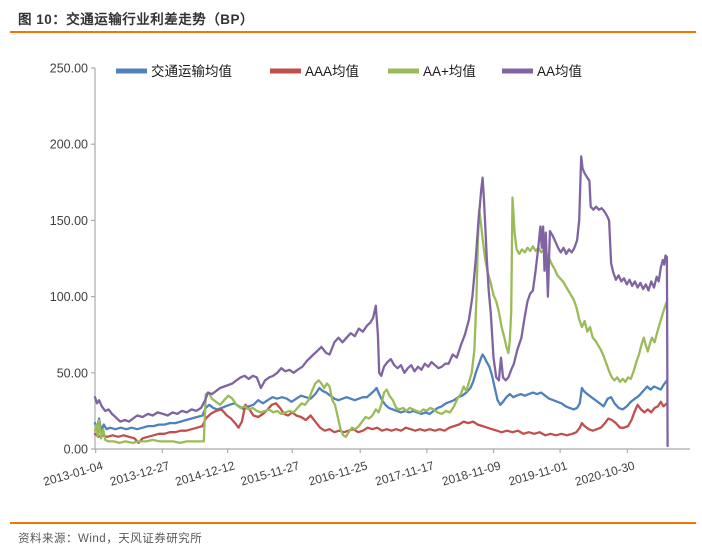  Describe the element at coordinates (559, 71) in the screenshot. I see `legend-label-AA均值: AA均值` at that location.